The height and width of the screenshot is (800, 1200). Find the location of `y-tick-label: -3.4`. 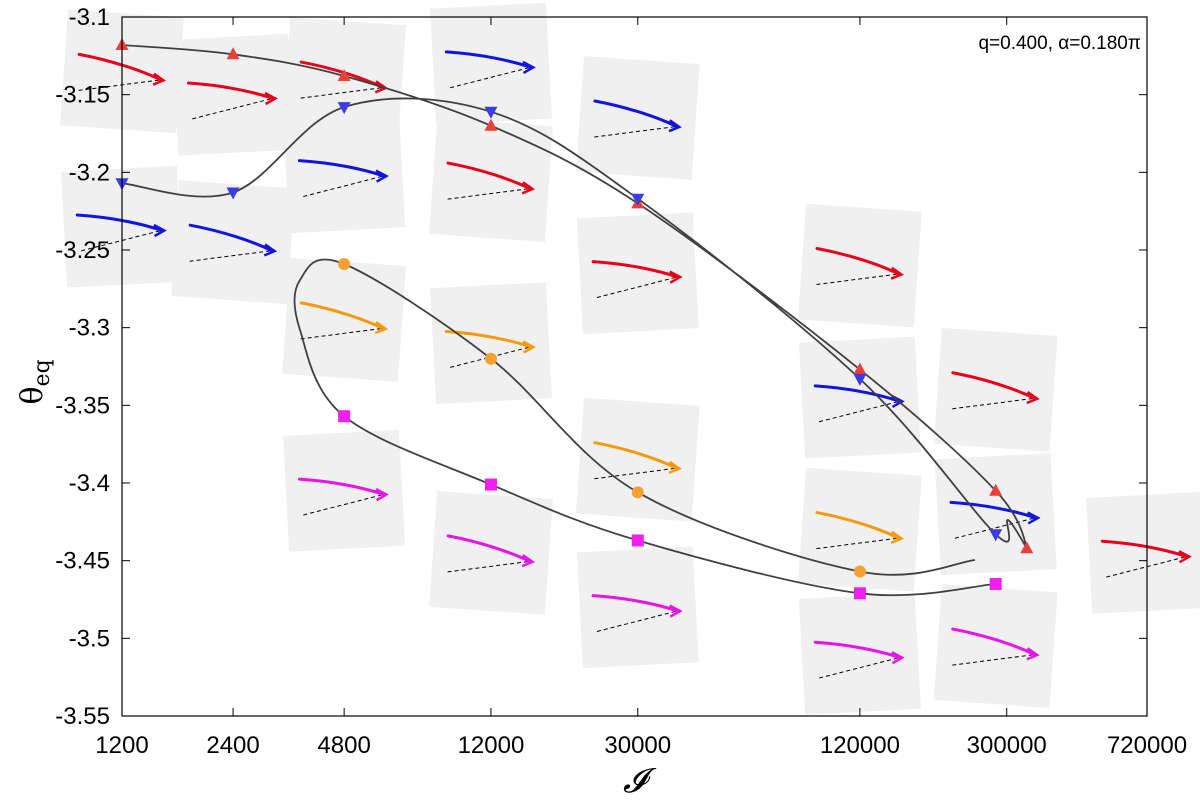

y-tick-label: -3.4 is located at coordinates (89, 483).